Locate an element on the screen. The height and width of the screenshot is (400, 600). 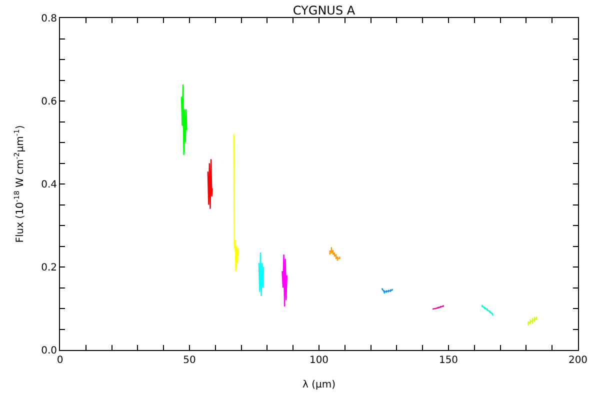
y-tick-label: 0.6 is located at coordinates (49, 102).